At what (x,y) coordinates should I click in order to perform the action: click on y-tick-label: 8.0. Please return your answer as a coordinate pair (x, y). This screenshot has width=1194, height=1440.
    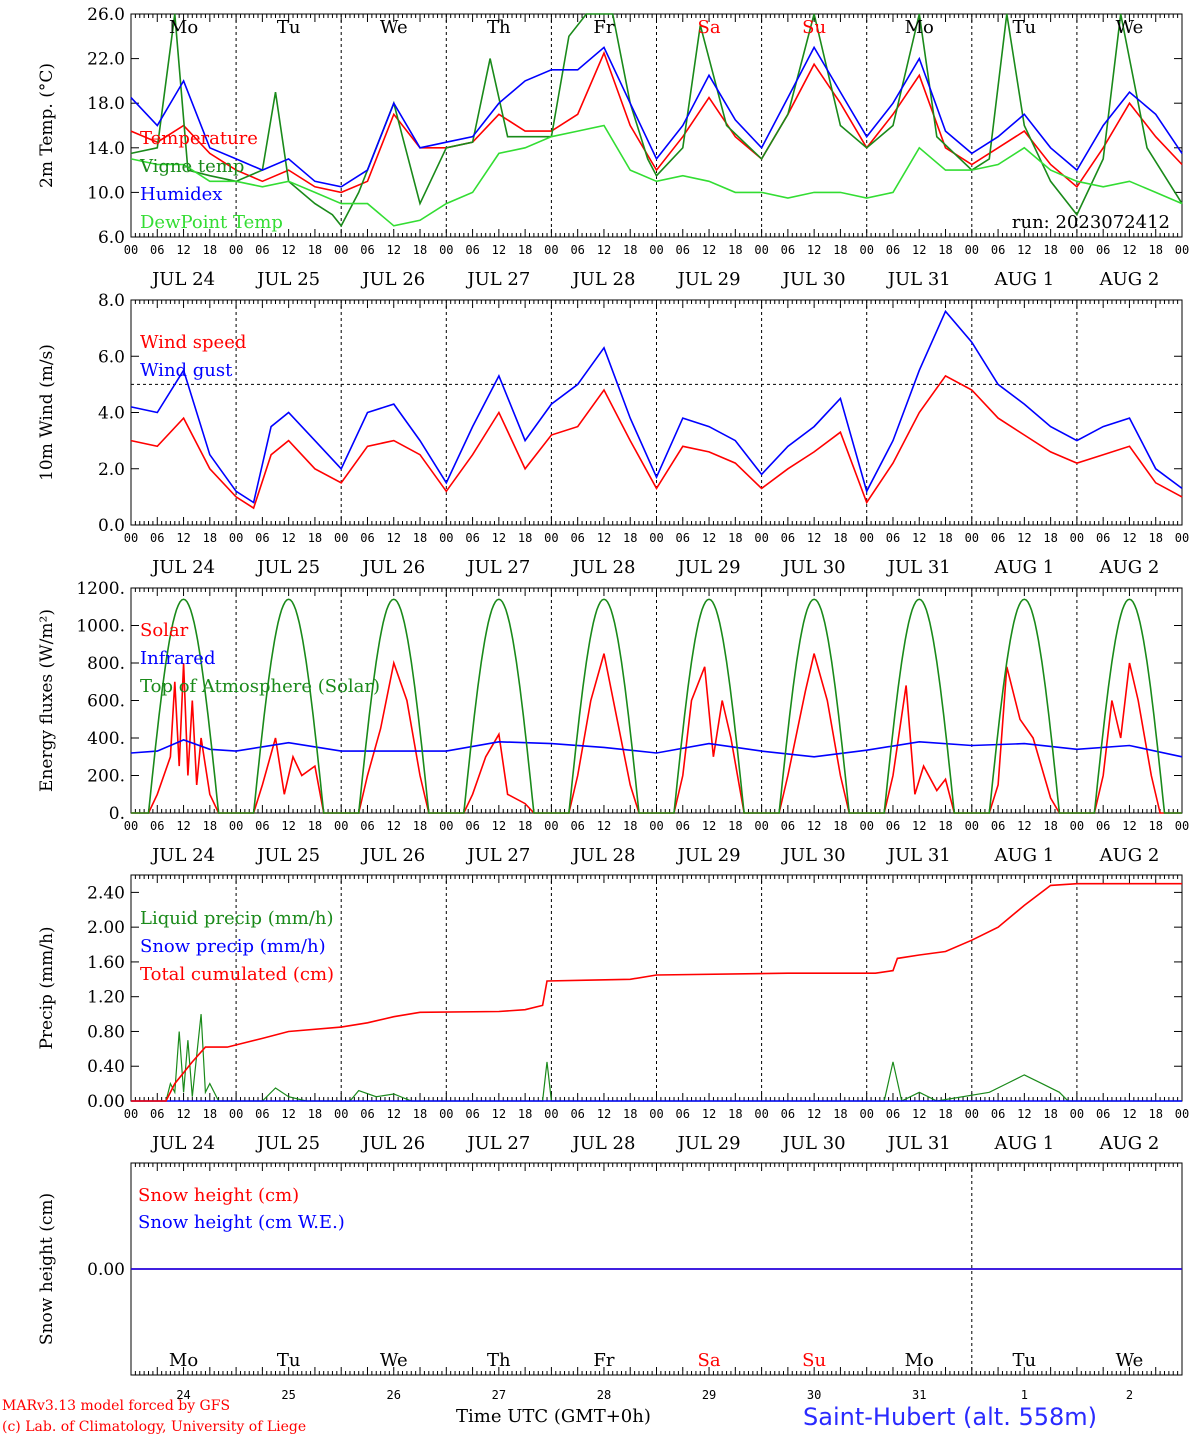
    Looking at the image, I should click on (111, 301).